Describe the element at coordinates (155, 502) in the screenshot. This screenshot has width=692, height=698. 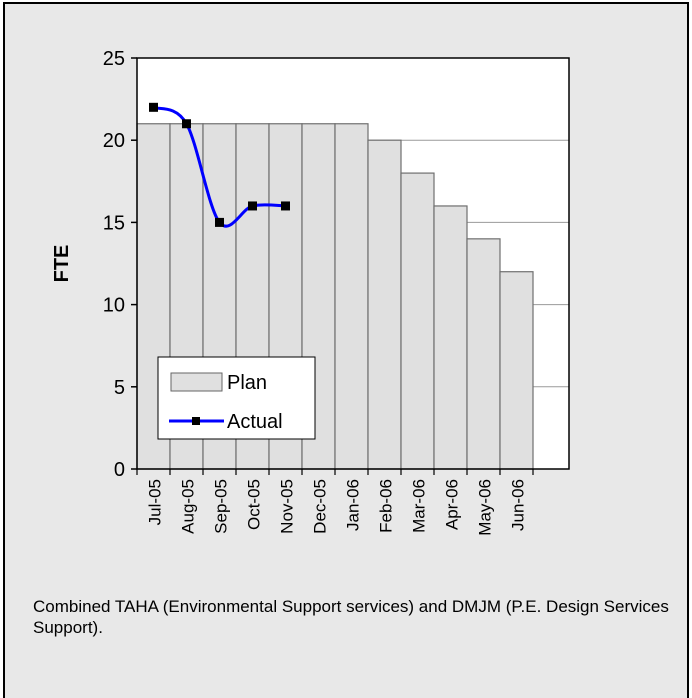
I see `x-tick-label: Jul-05` at that location.